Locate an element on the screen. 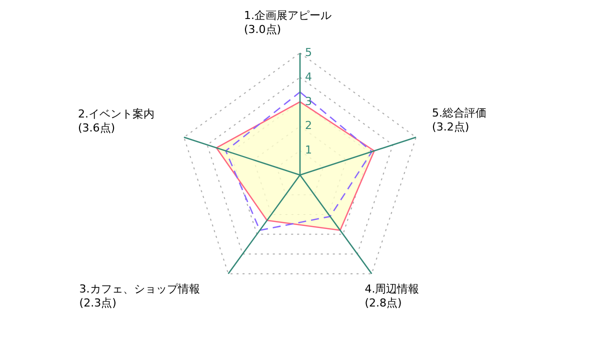  spoke-label: 5.総合評価 (3.2点) is located at coordinates (459, 120).